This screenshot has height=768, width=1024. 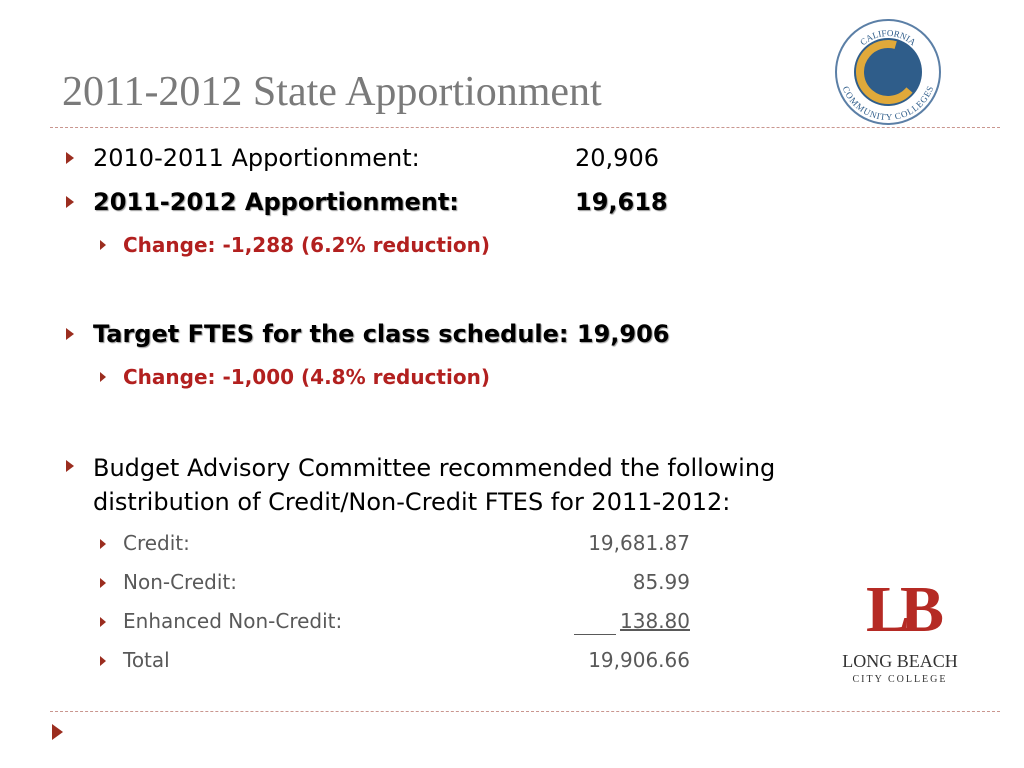 I want to click on nav-arrow, so click(x=57, y=732).